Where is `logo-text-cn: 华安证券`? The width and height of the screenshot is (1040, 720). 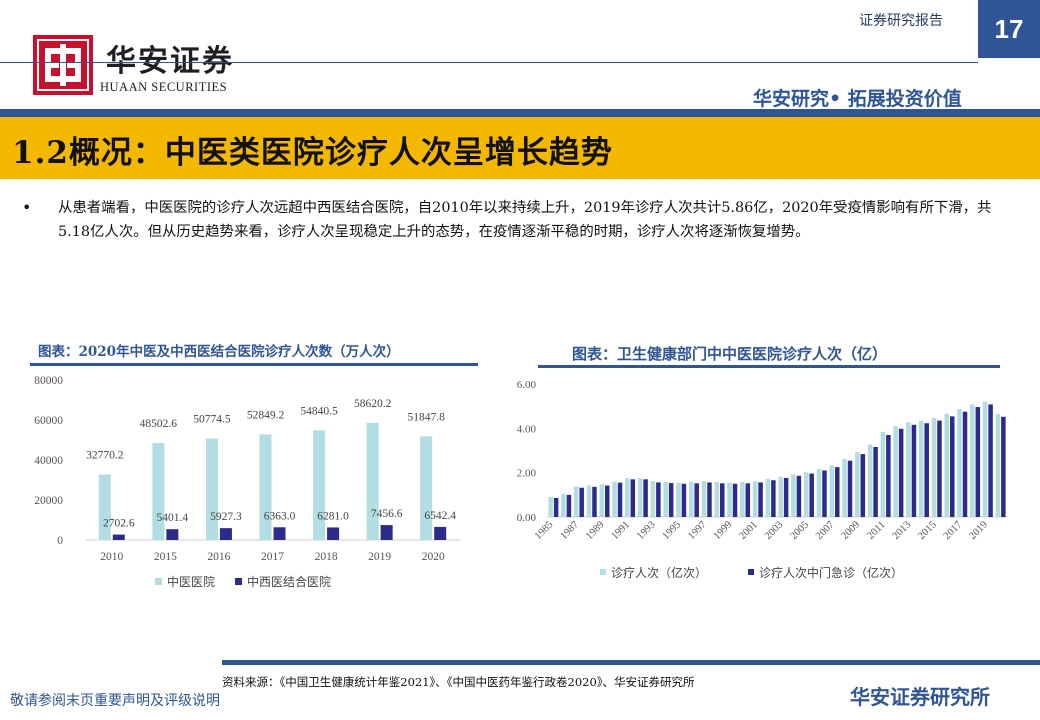
logo-text-cn: 华安证券 is located at coordinates (170, 61).